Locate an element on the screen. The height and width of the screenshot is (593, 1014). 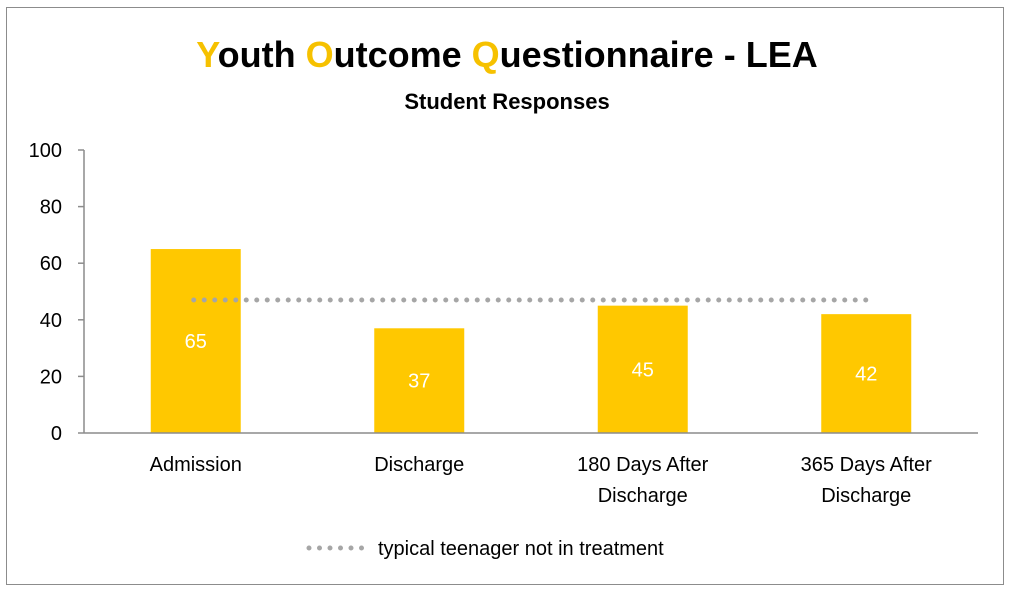
bar-value-label: 45 is located at coordinates (643, 370).